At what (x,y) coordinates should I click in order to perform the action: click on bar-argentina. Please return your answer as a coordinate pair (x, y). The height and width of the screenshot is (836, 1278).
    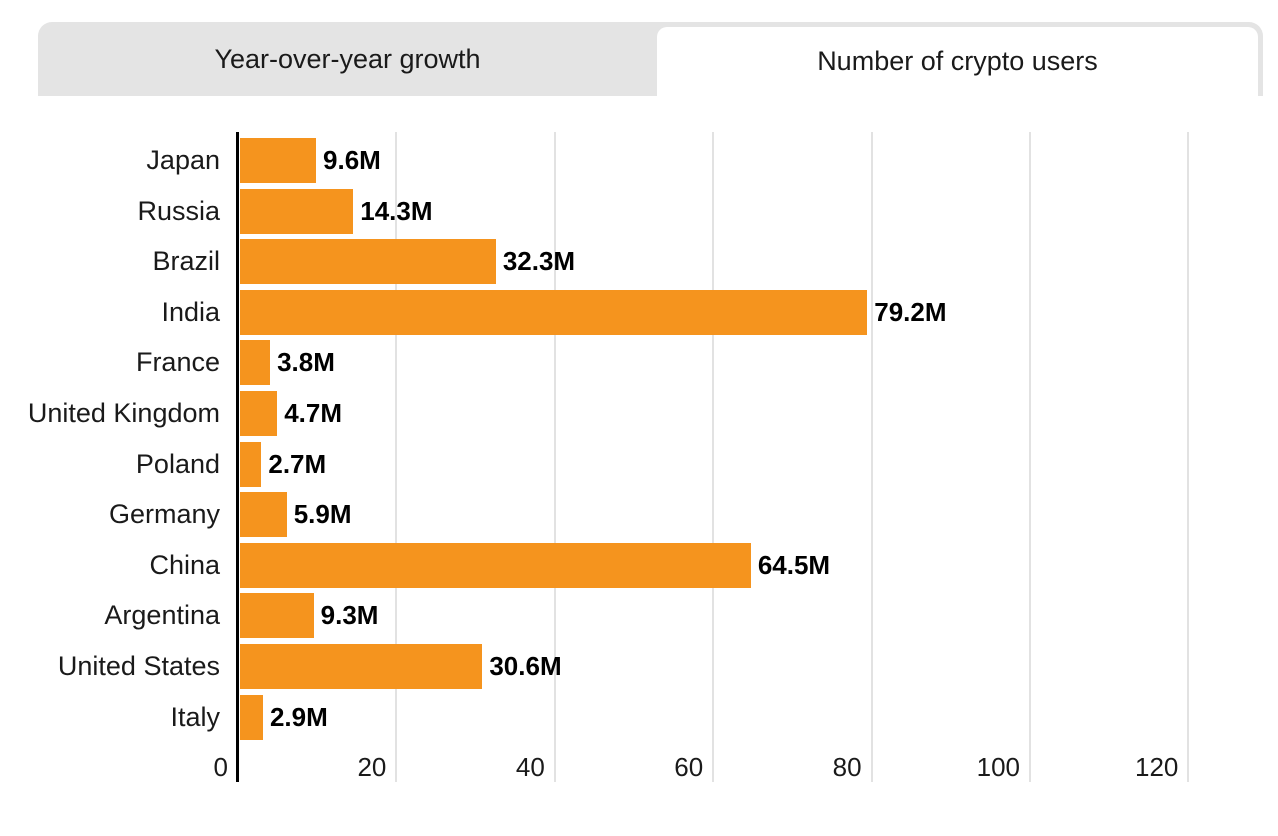
    Looking at the image, I should click on (277, 616).